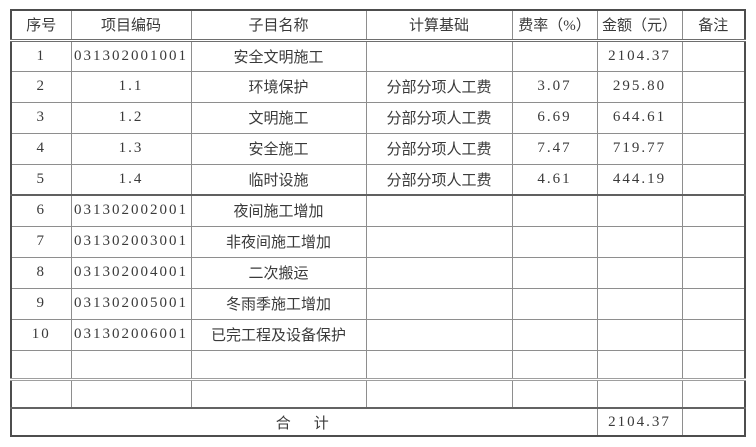  I want to click on table-row: 9 031302005001 冬雨季施工增加, so click(378, 303).